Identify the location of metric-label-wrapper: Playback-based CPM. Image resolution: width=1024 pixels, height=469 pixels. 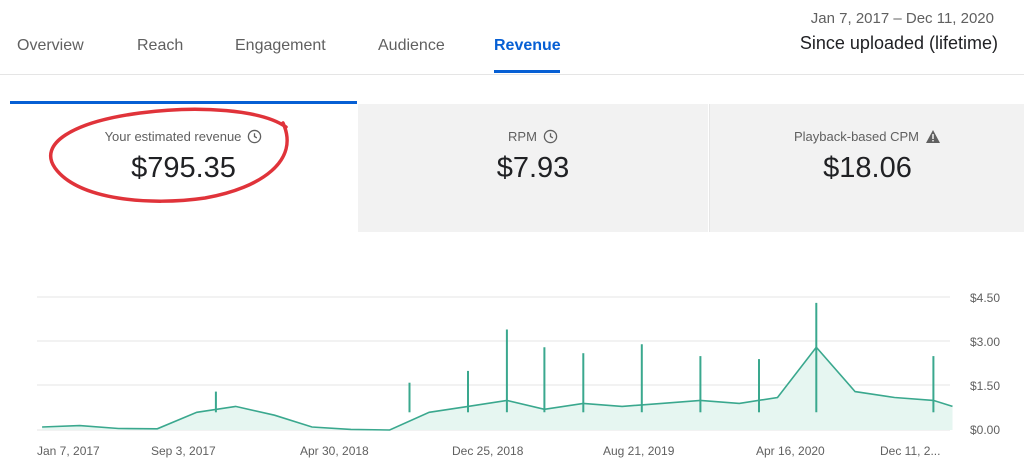
(867, 138).